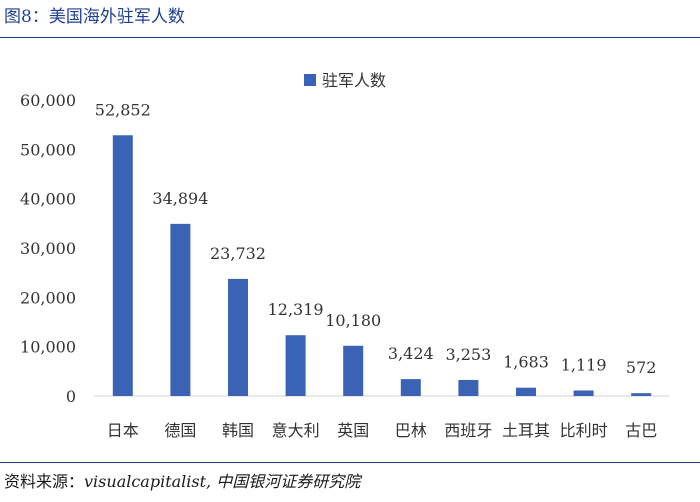 This screenshot has width=700, height=502. I want to click on legend-swatch, so click(310, 80).